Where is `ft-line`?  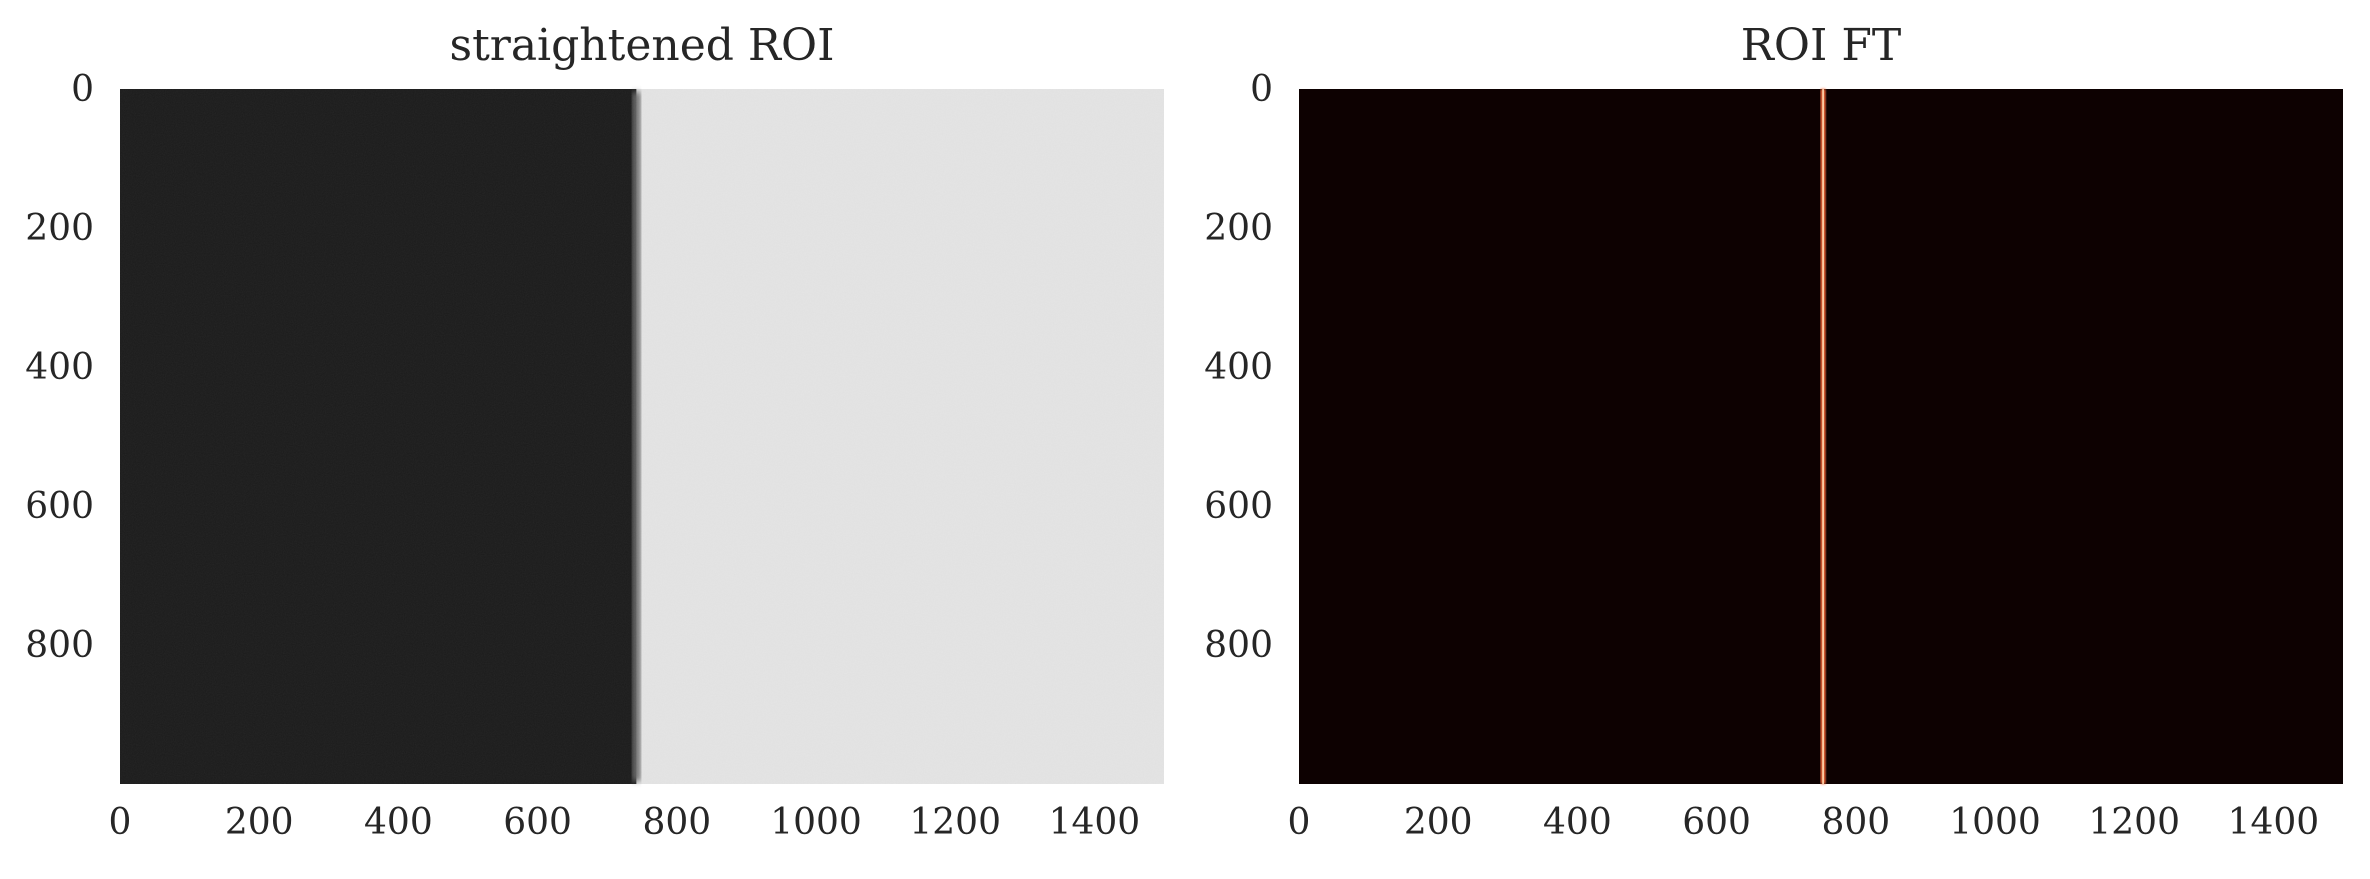
ft-line is located at coordinates (1823, 436).